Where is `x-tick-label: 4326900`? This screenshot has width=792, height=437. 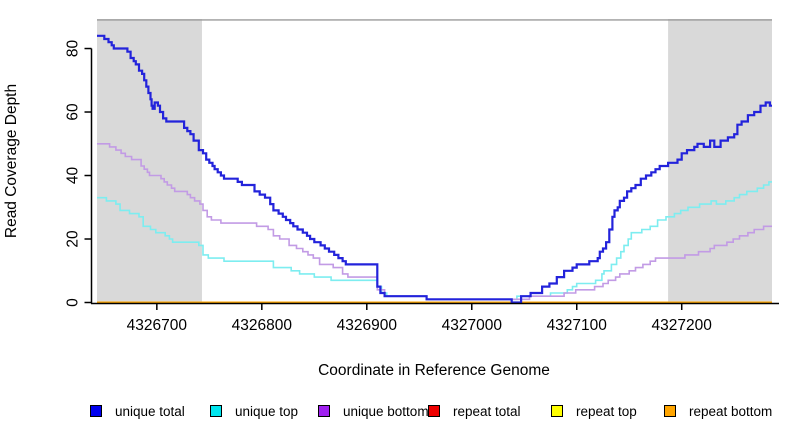 x-tick-label: 4326900 is located at coordinates (367, 325).